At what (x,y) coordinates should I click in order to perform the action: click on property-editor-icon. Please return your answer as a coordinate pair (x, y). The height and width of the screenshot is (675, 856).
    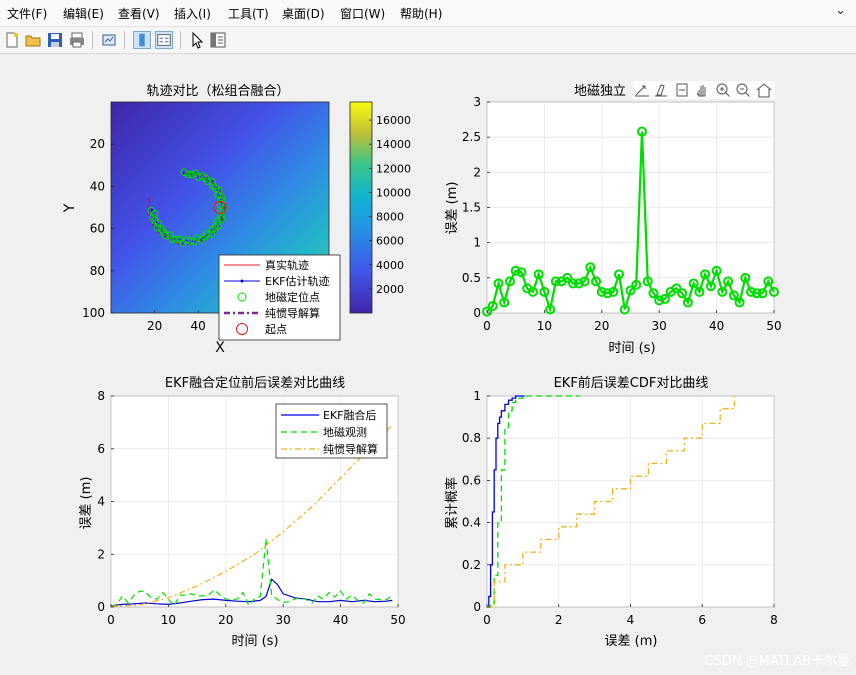
    Looking at the image, I should click on (218, 40).